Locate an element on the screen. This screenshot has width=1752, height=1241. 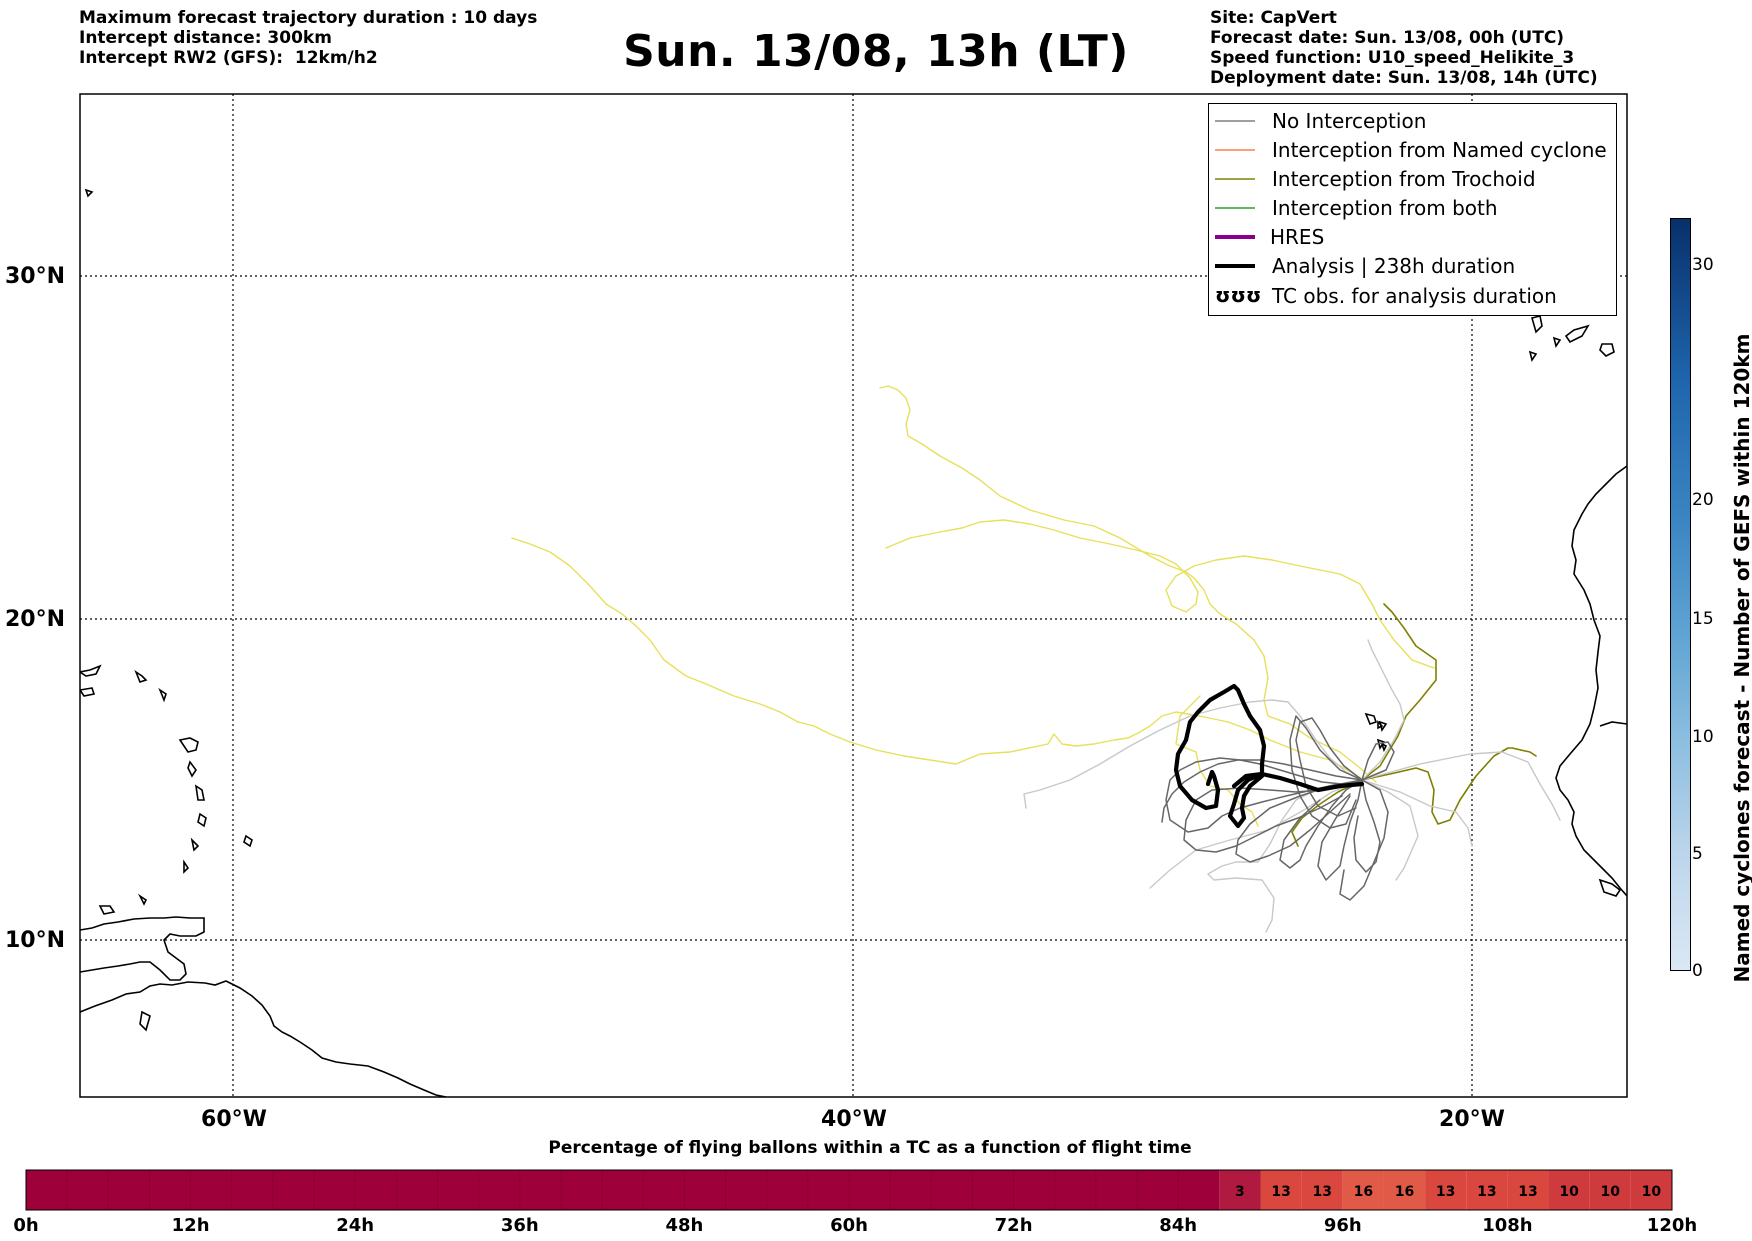
legend-label-tc-obs: TC obs. for analysis duration is located at coordinates (1414, 296).